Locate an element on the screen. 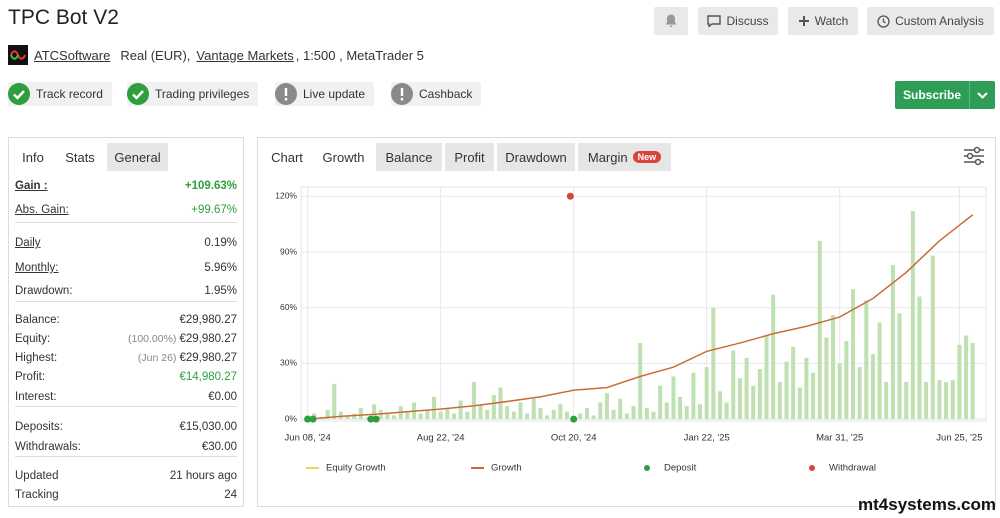  stat-label: Updated is located at coordinates (37, 476).